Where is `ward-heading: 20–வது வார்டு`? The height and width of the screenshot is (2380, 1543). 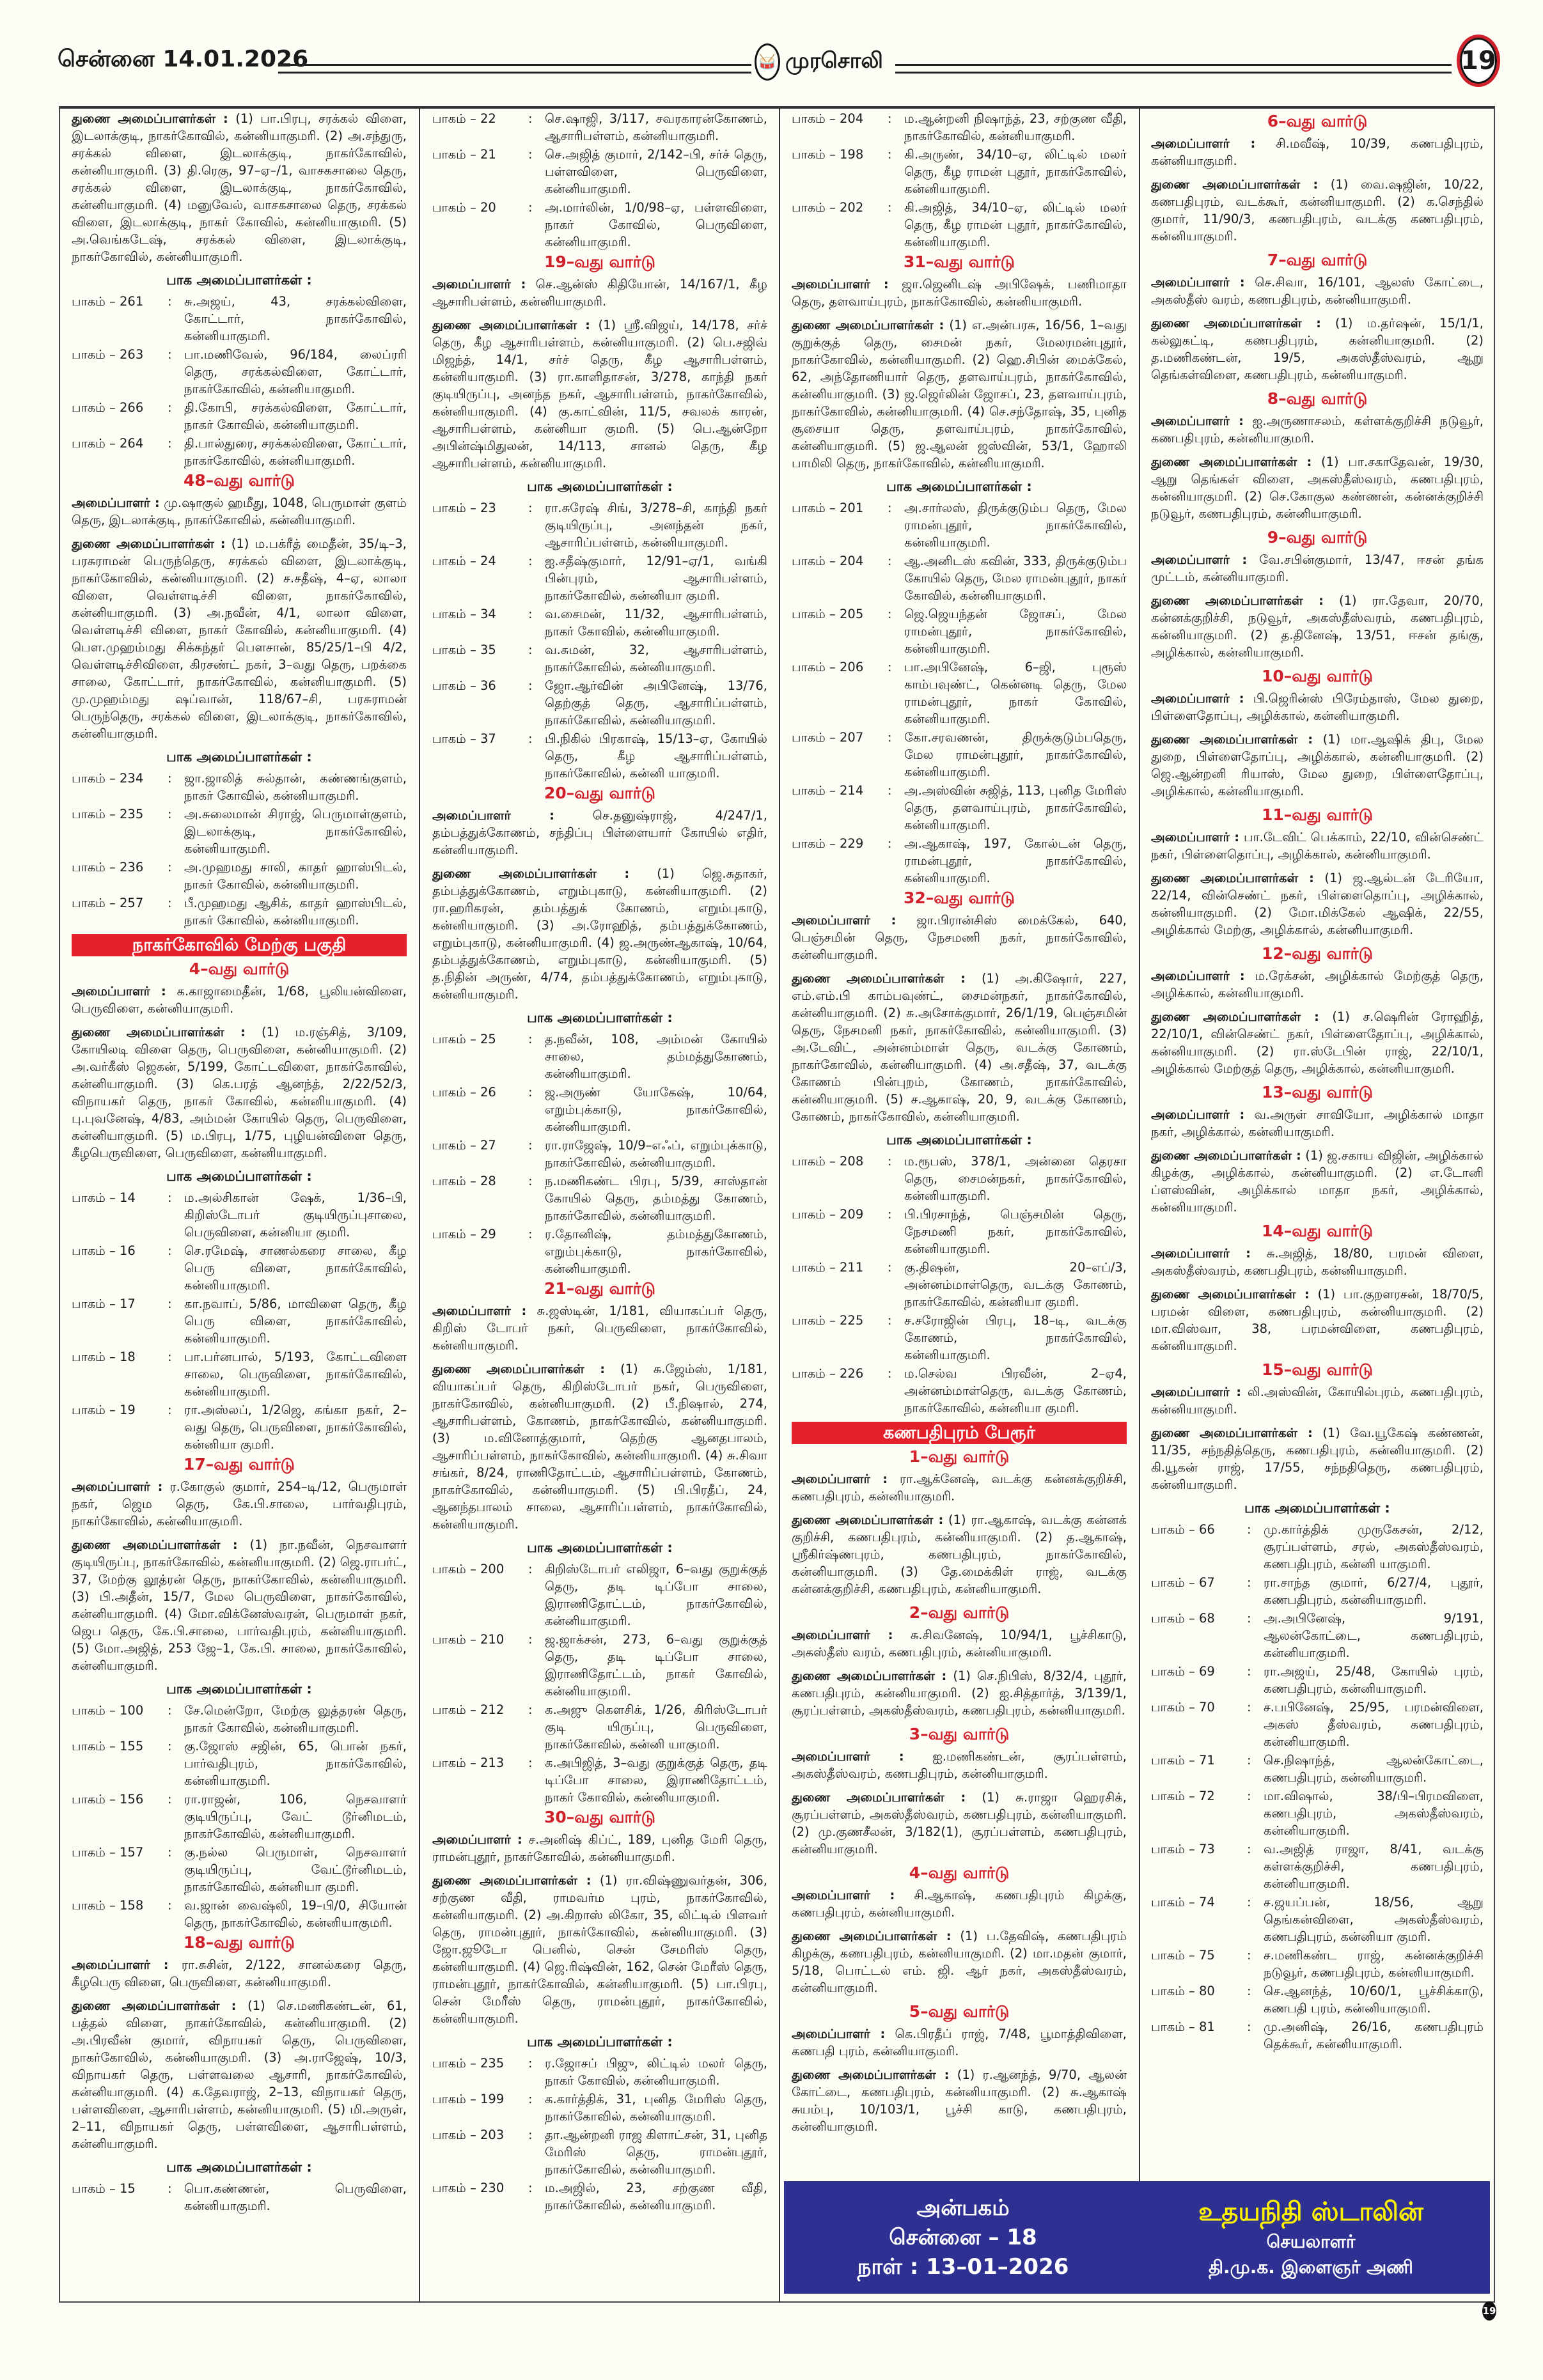 ward-heading: 20–வது வார்டு is located at coordinates (599, 793).